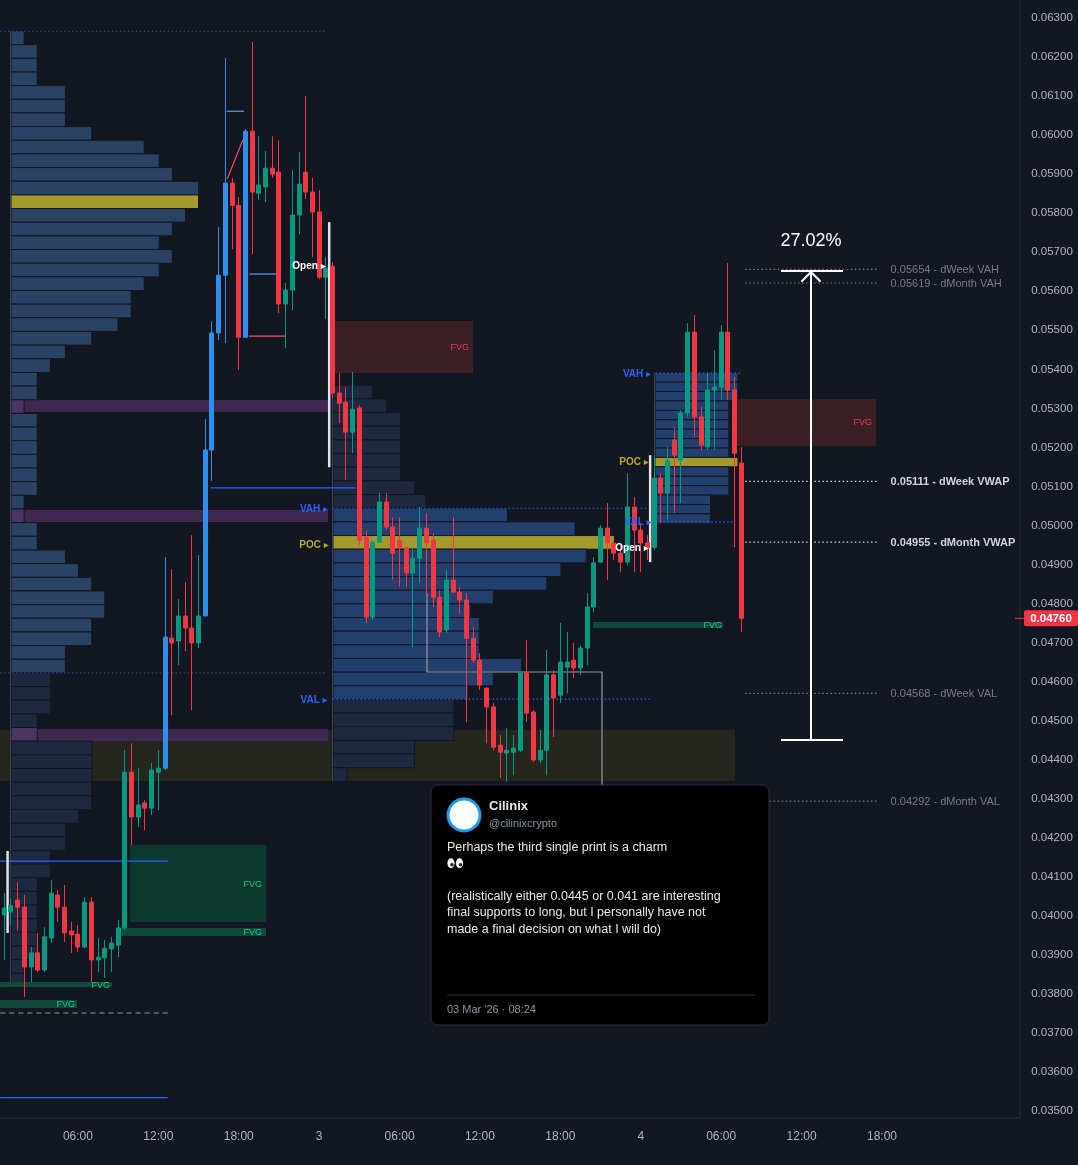 This screenshot has height=1165, width=1078. Describe the element at coordinates (1052, 1071) in the screenshot. I see `y-tick-label: 0.03600` at that location.